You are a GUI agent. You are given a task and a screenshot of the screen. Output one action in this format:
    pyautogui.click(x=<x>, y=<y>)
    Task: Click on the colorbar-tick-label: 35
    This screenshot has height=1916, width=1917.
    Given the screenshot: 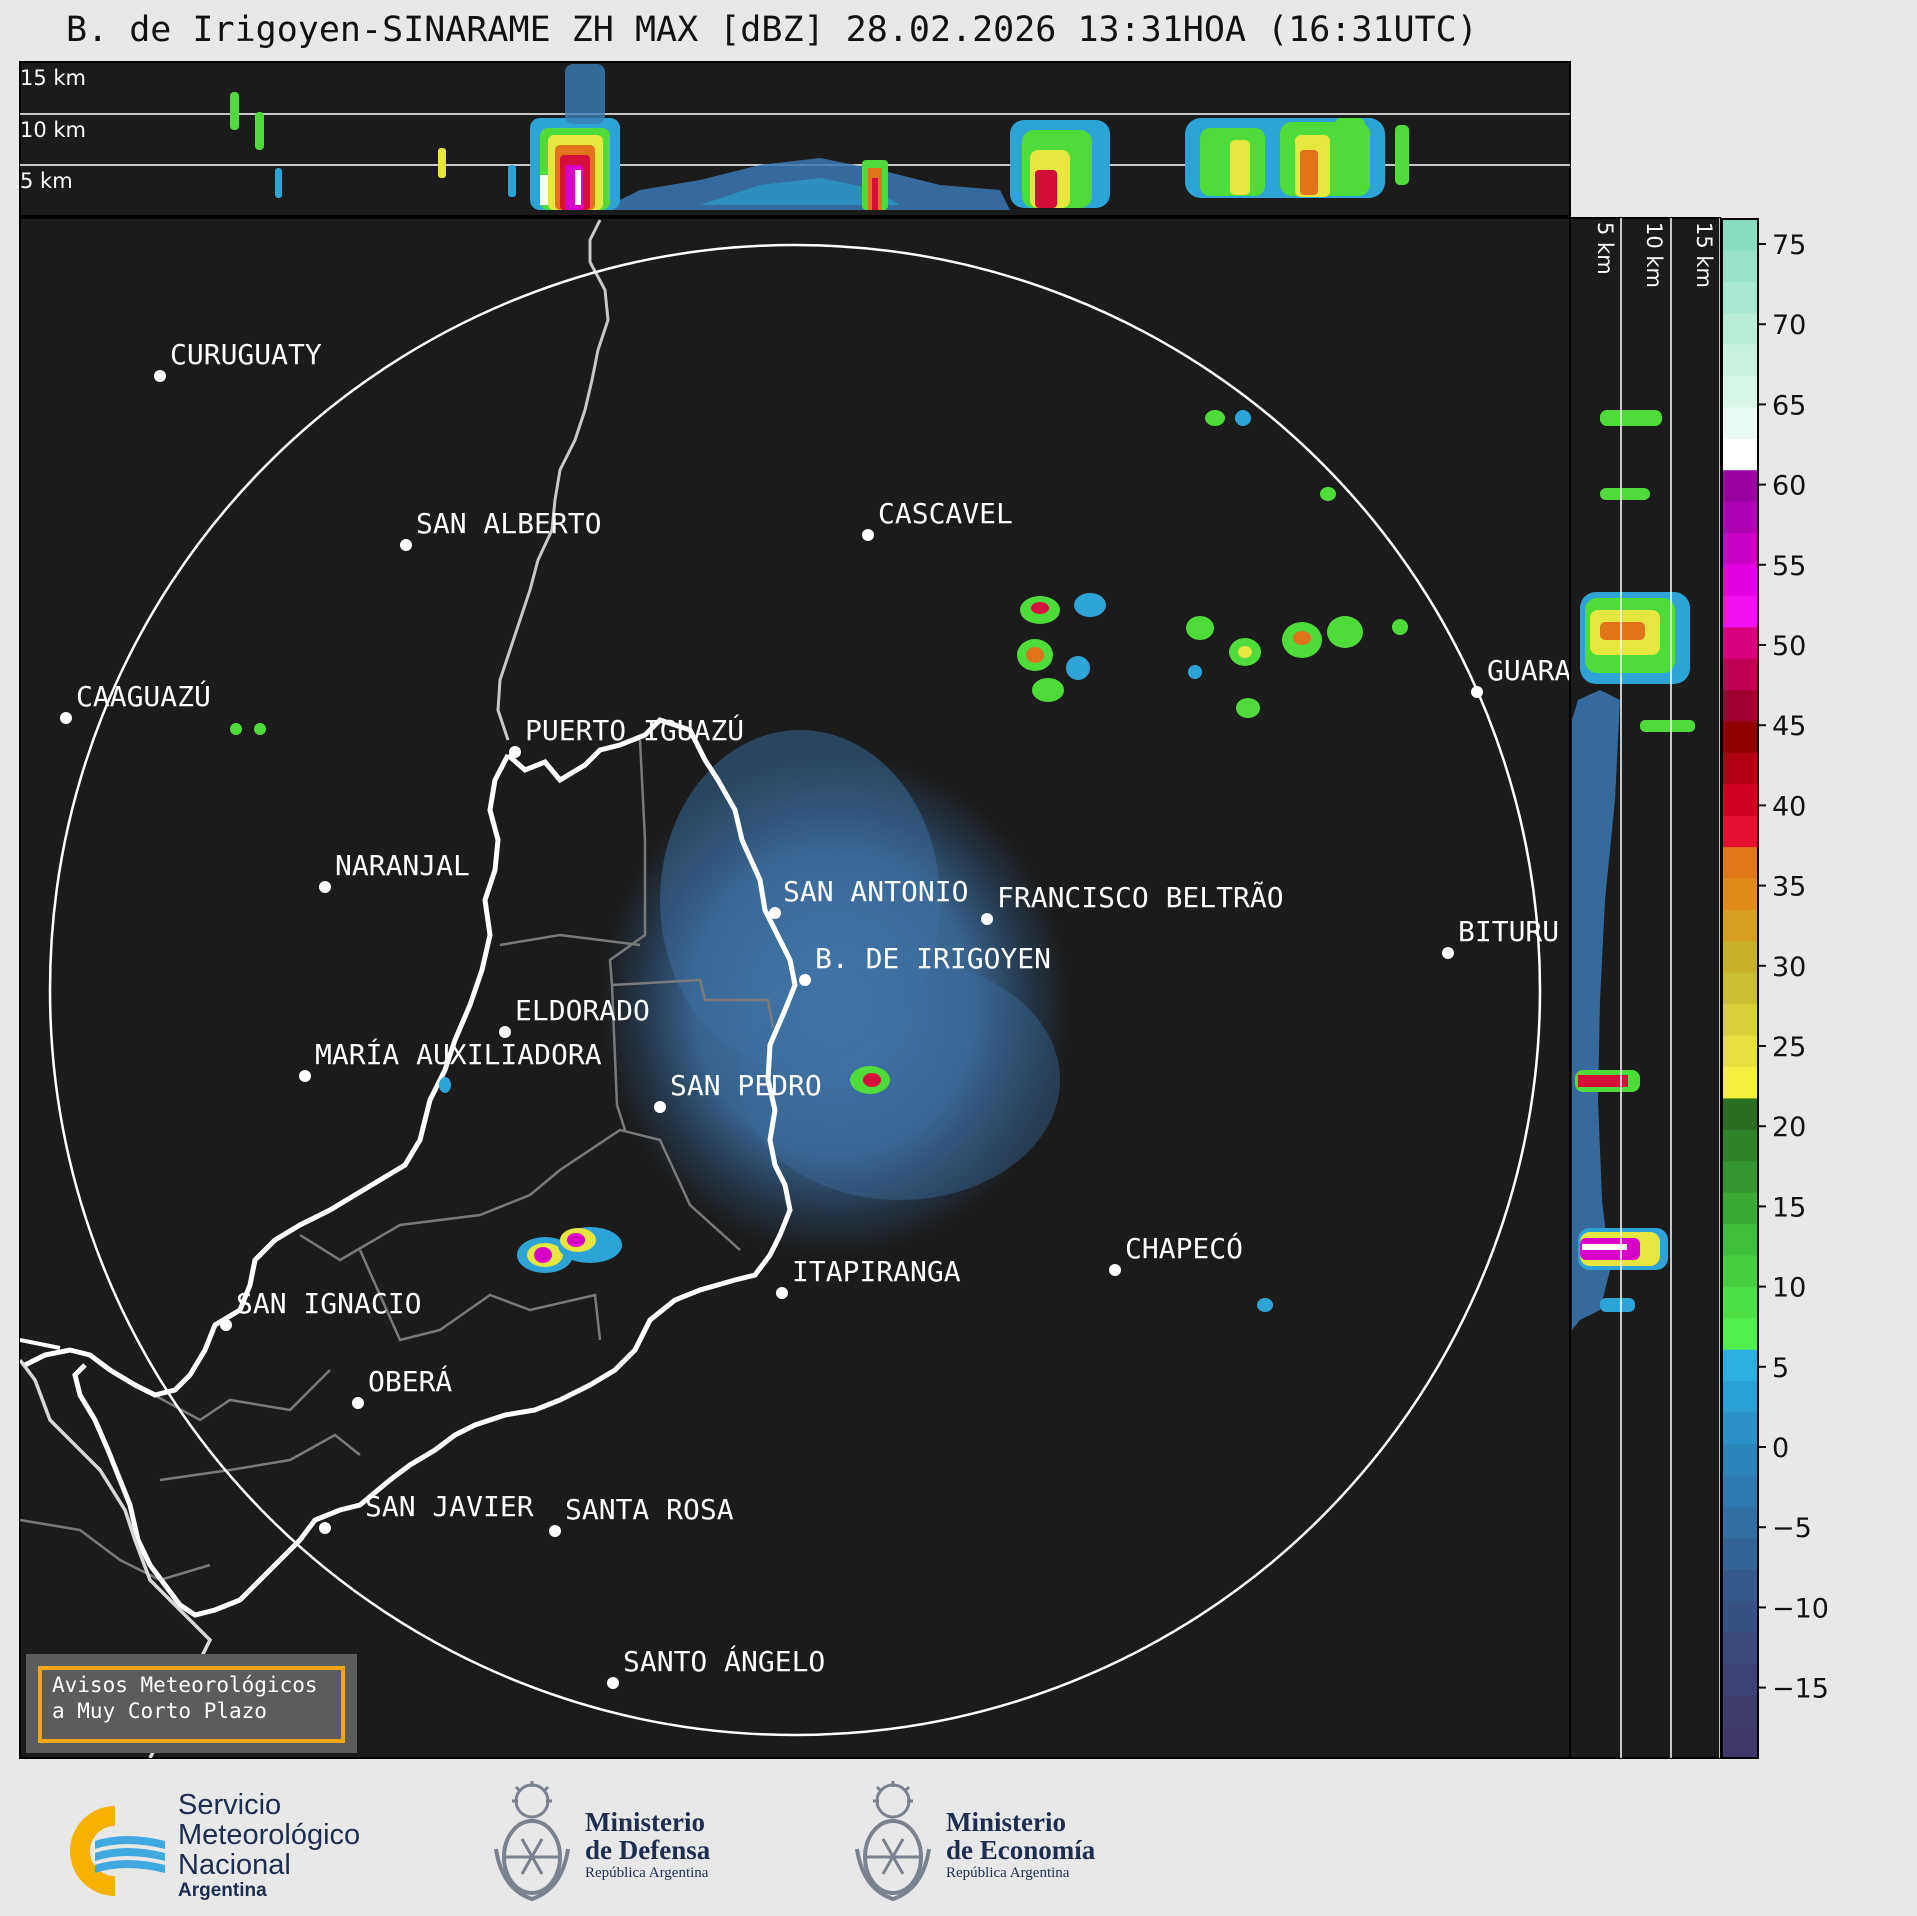 What is the action you would take?
    pyautogui.click(x=1789, y=887)
    